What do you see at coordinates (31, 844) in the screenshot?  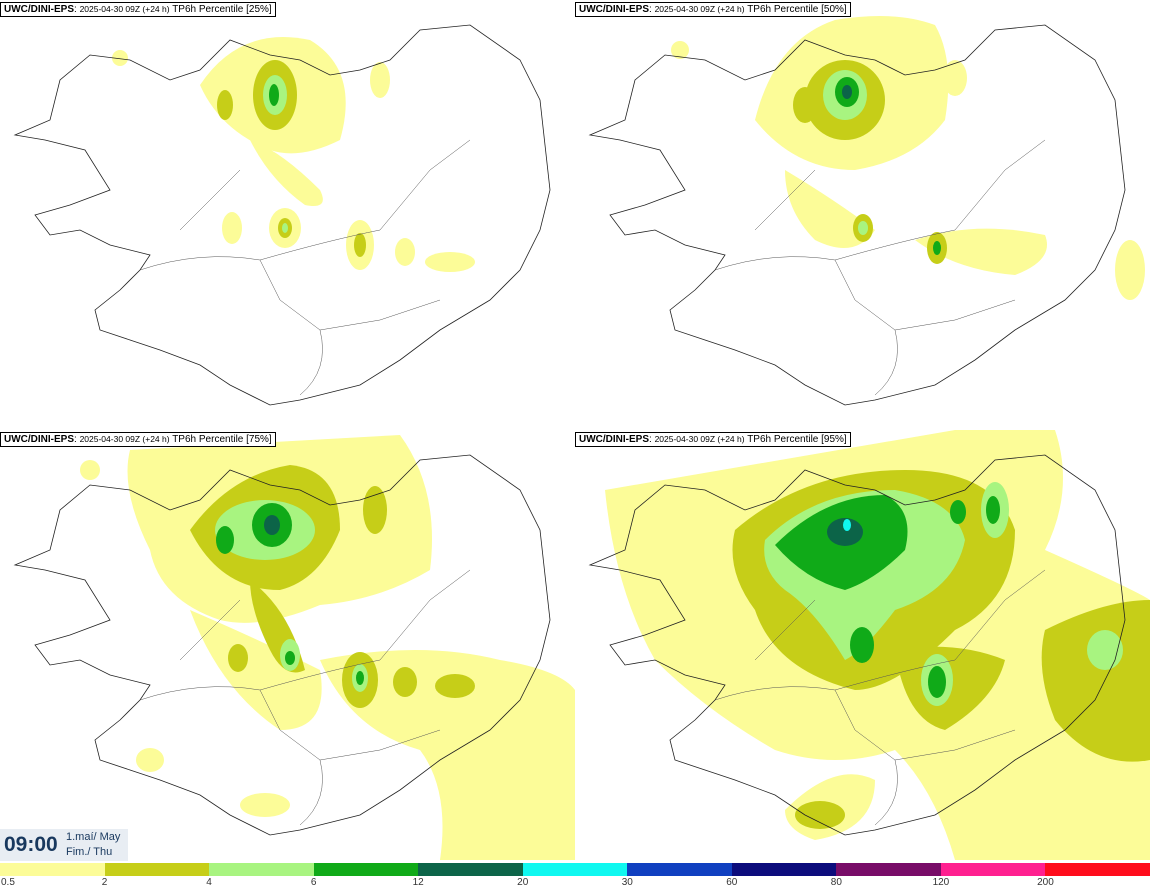 I see `valid-time: 09:00` at bounding box center [31, 844].